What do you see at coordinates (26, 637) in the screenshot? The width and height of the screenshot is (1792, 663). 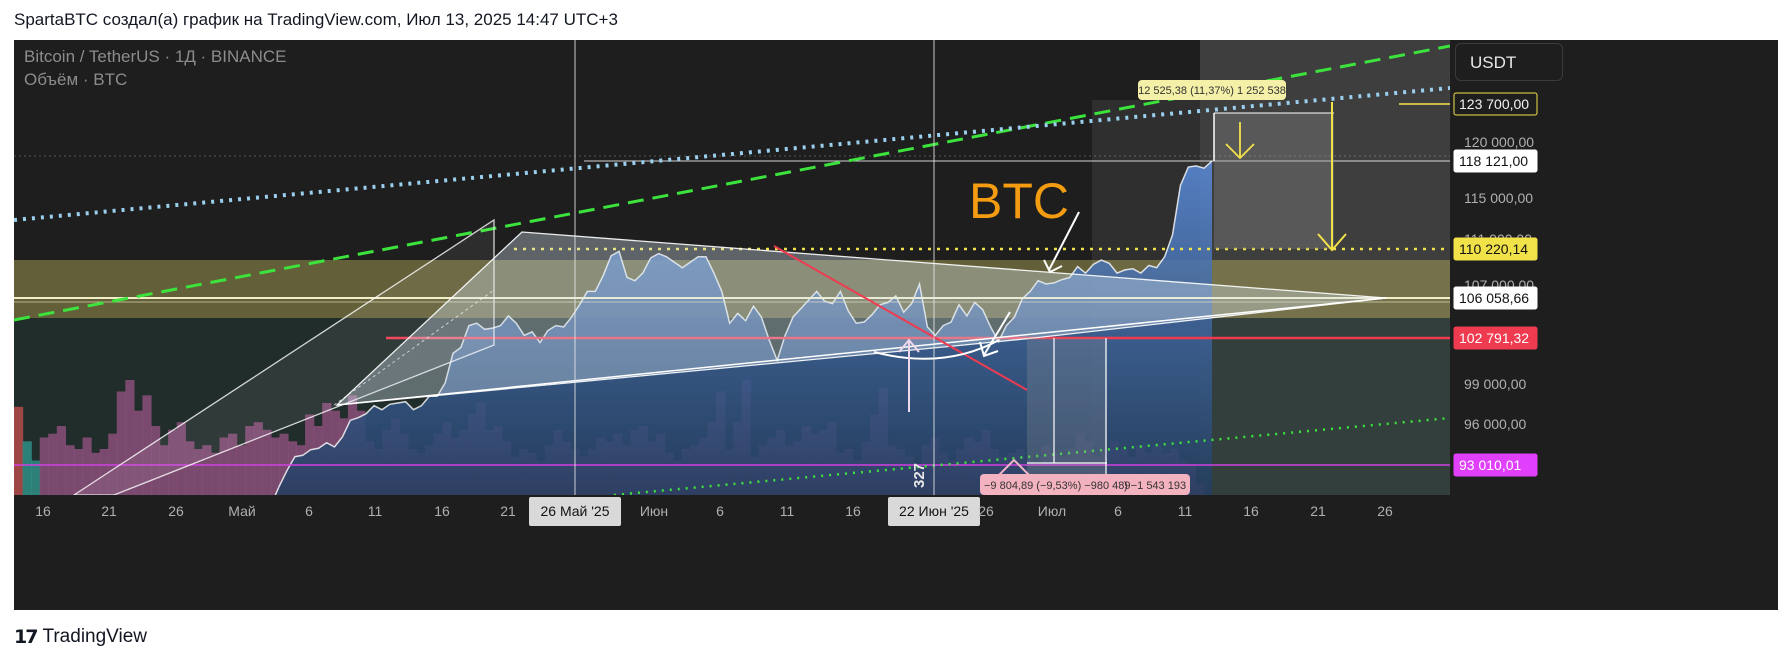 I see `tradingview-mark-icon: 17` at bounding box center [26, 637].